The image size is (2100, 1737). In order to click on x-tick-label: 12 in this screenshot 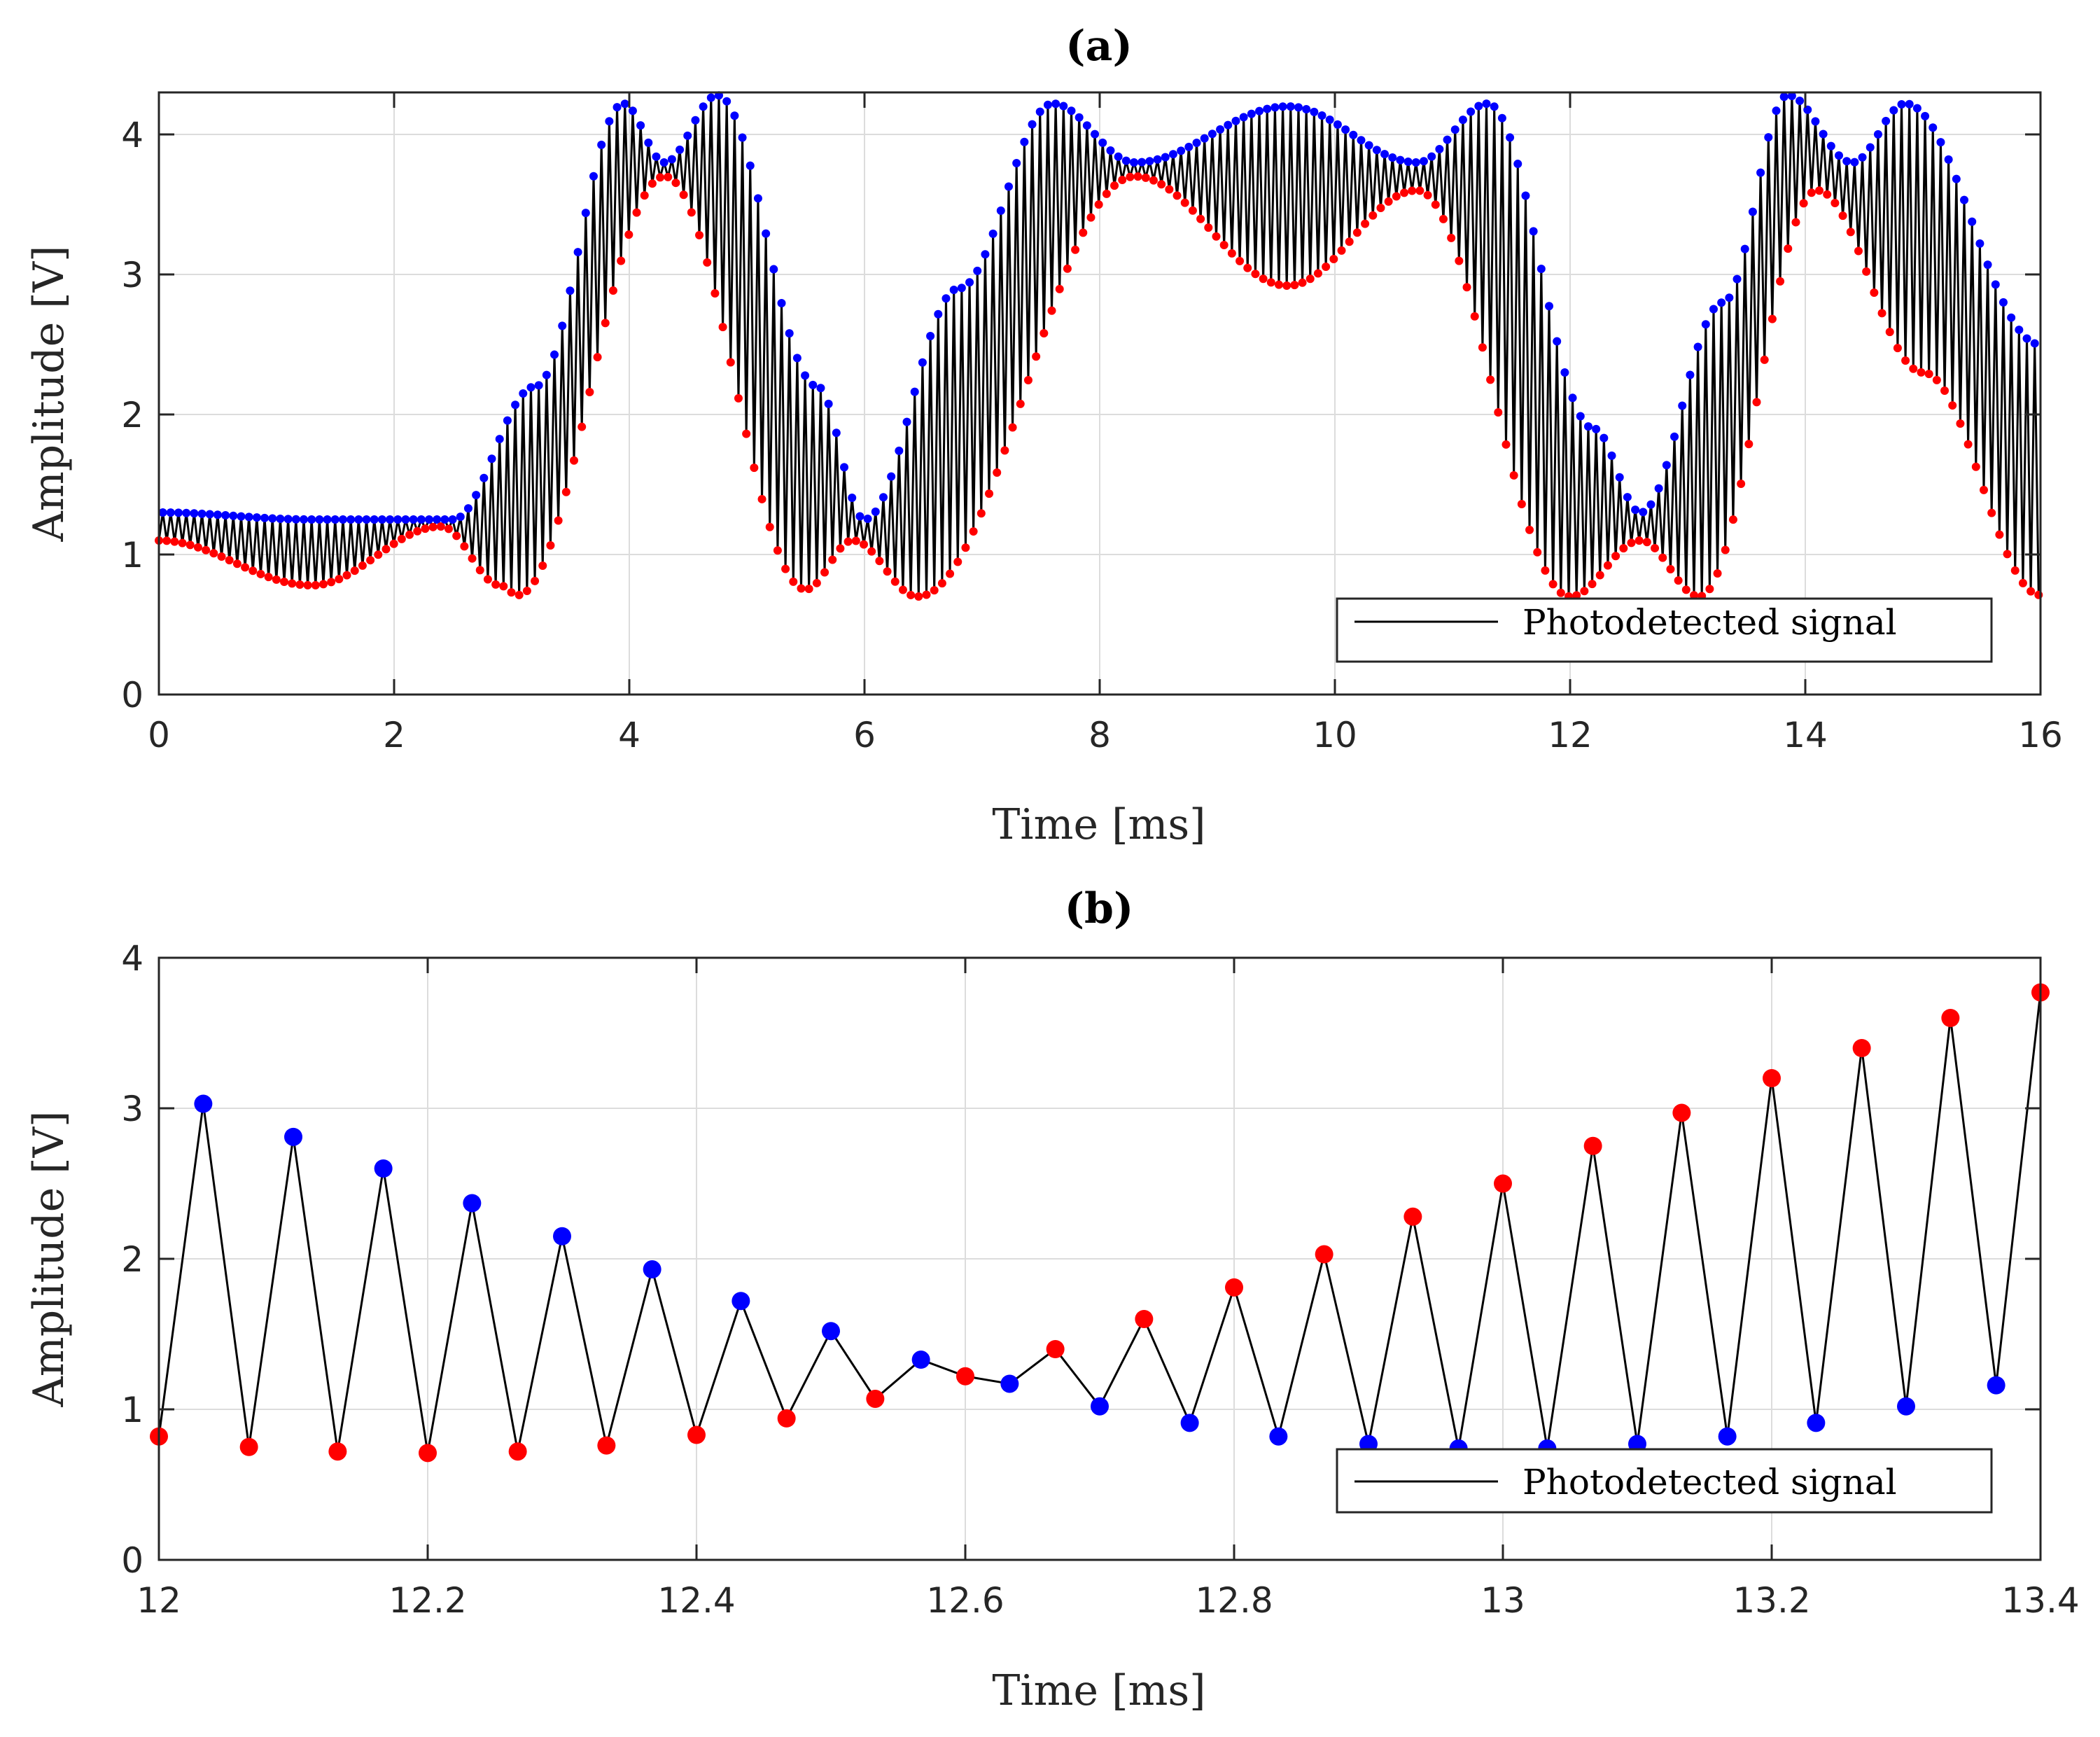, I will do `click(158, 1600)`.